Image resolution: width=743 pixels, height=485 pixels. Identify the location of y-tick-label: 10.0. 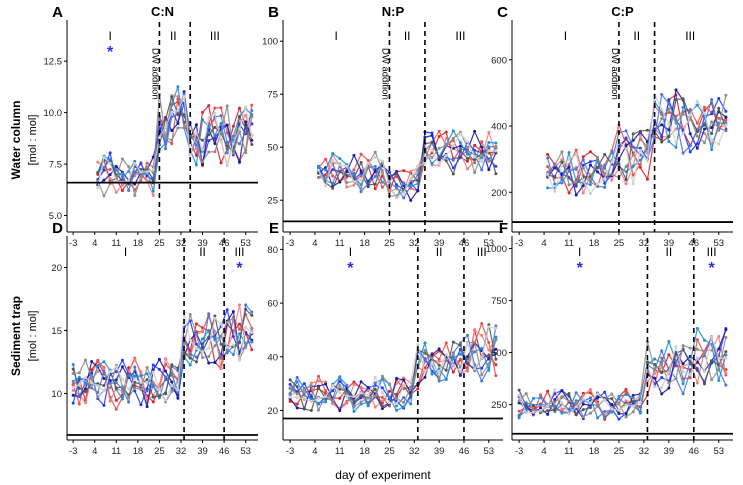
(53, 113).